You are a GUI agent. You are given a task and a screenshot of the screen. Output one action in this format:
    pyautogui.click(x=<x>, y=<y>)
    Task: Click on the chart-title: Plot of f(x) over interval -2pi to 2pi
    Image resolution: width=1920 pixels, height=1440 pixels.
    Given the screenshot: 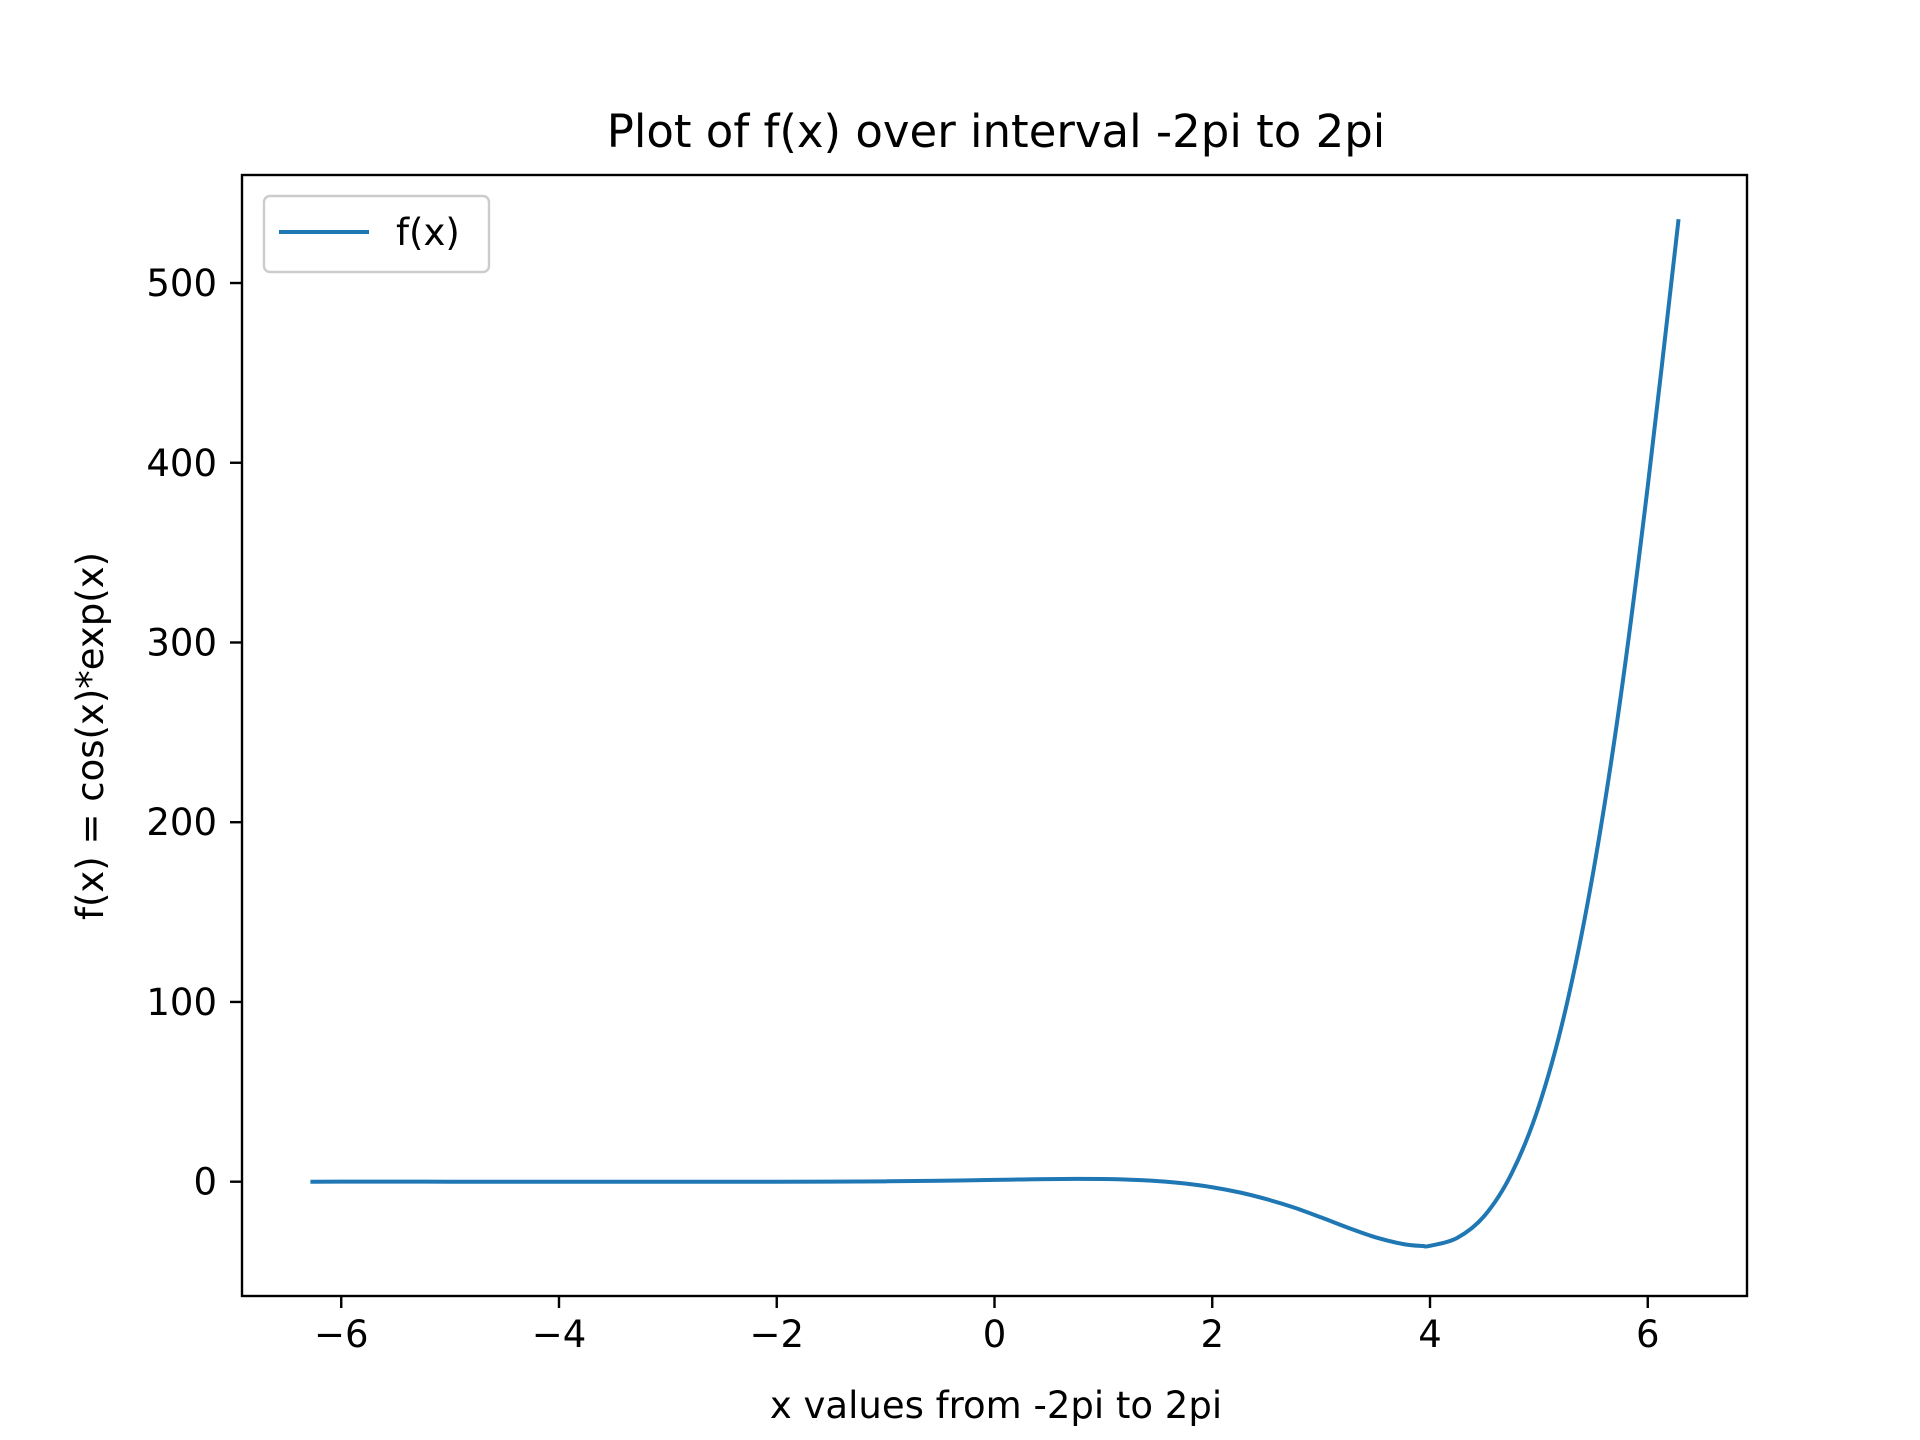 What is the action you would take?
    pyautogui.click(x=996, y=131)
    